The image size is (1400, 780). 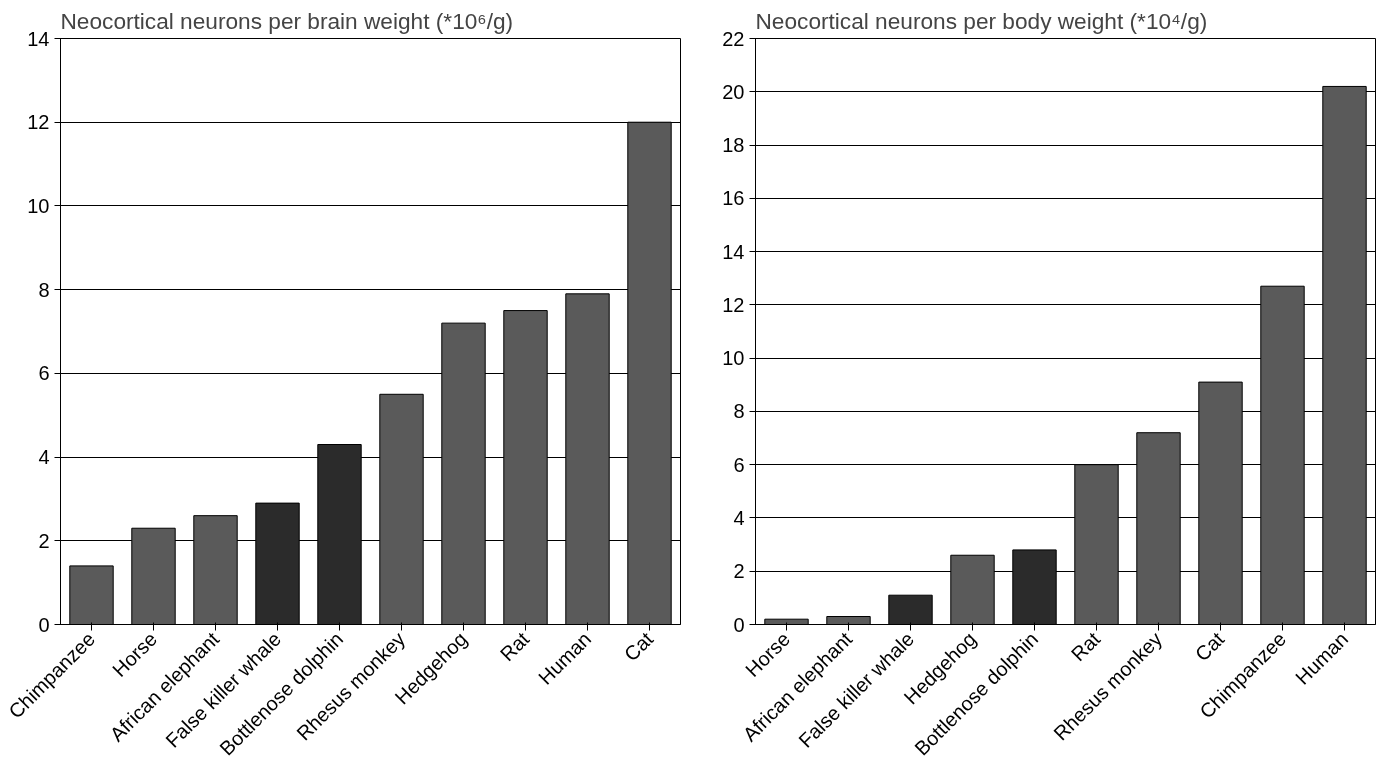 What do you see at coordinates (638, 646) in the screenshot?
I see `x-tick-label: Cat` at bounding box center [638, 646].